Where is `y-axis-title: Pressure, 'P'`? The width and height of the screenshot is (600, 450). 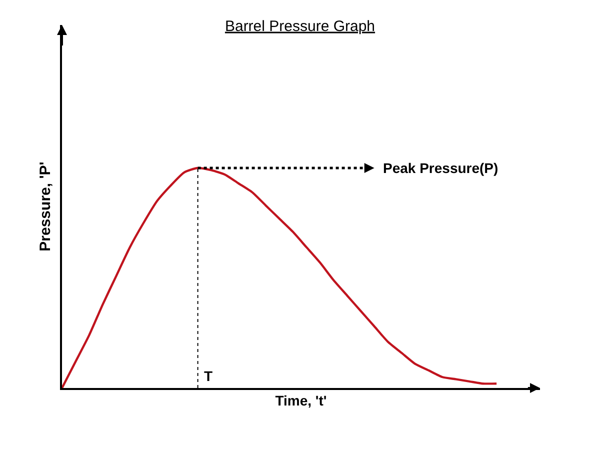 y-axis-title: Pressure, 'P' is located at coordinates (45, 207).